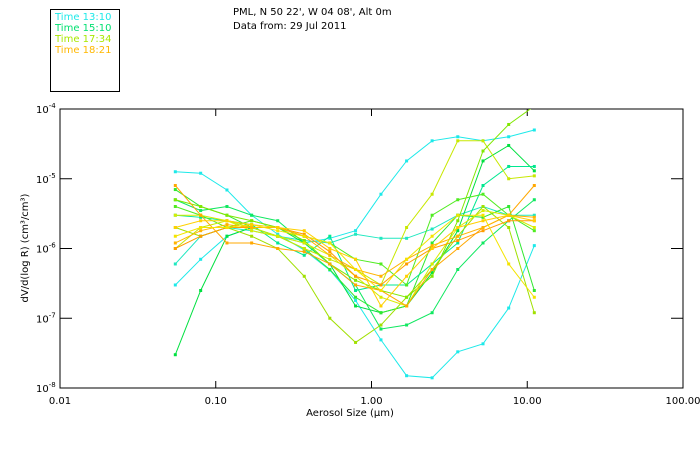 This screenshot has height=450, width=700. Describe the element at coordinates (290, 26) in the screenshot. I see `chart-date: Data from: 29 Jul 2011` at that location.